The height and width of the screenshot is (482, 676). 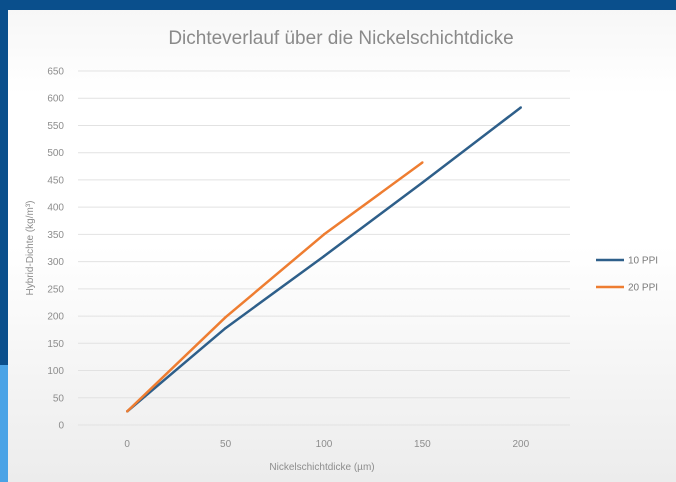 I want to click on y-tick-400: 400, so click(x=55, y=208).